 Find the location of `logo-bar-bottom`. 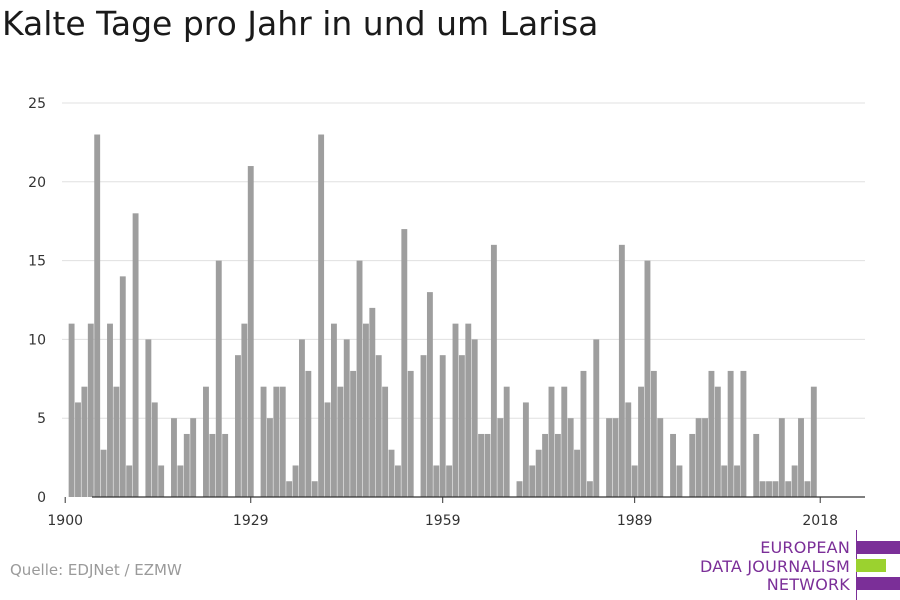

logo-bar-bottom is located at coordinates (878, 583).